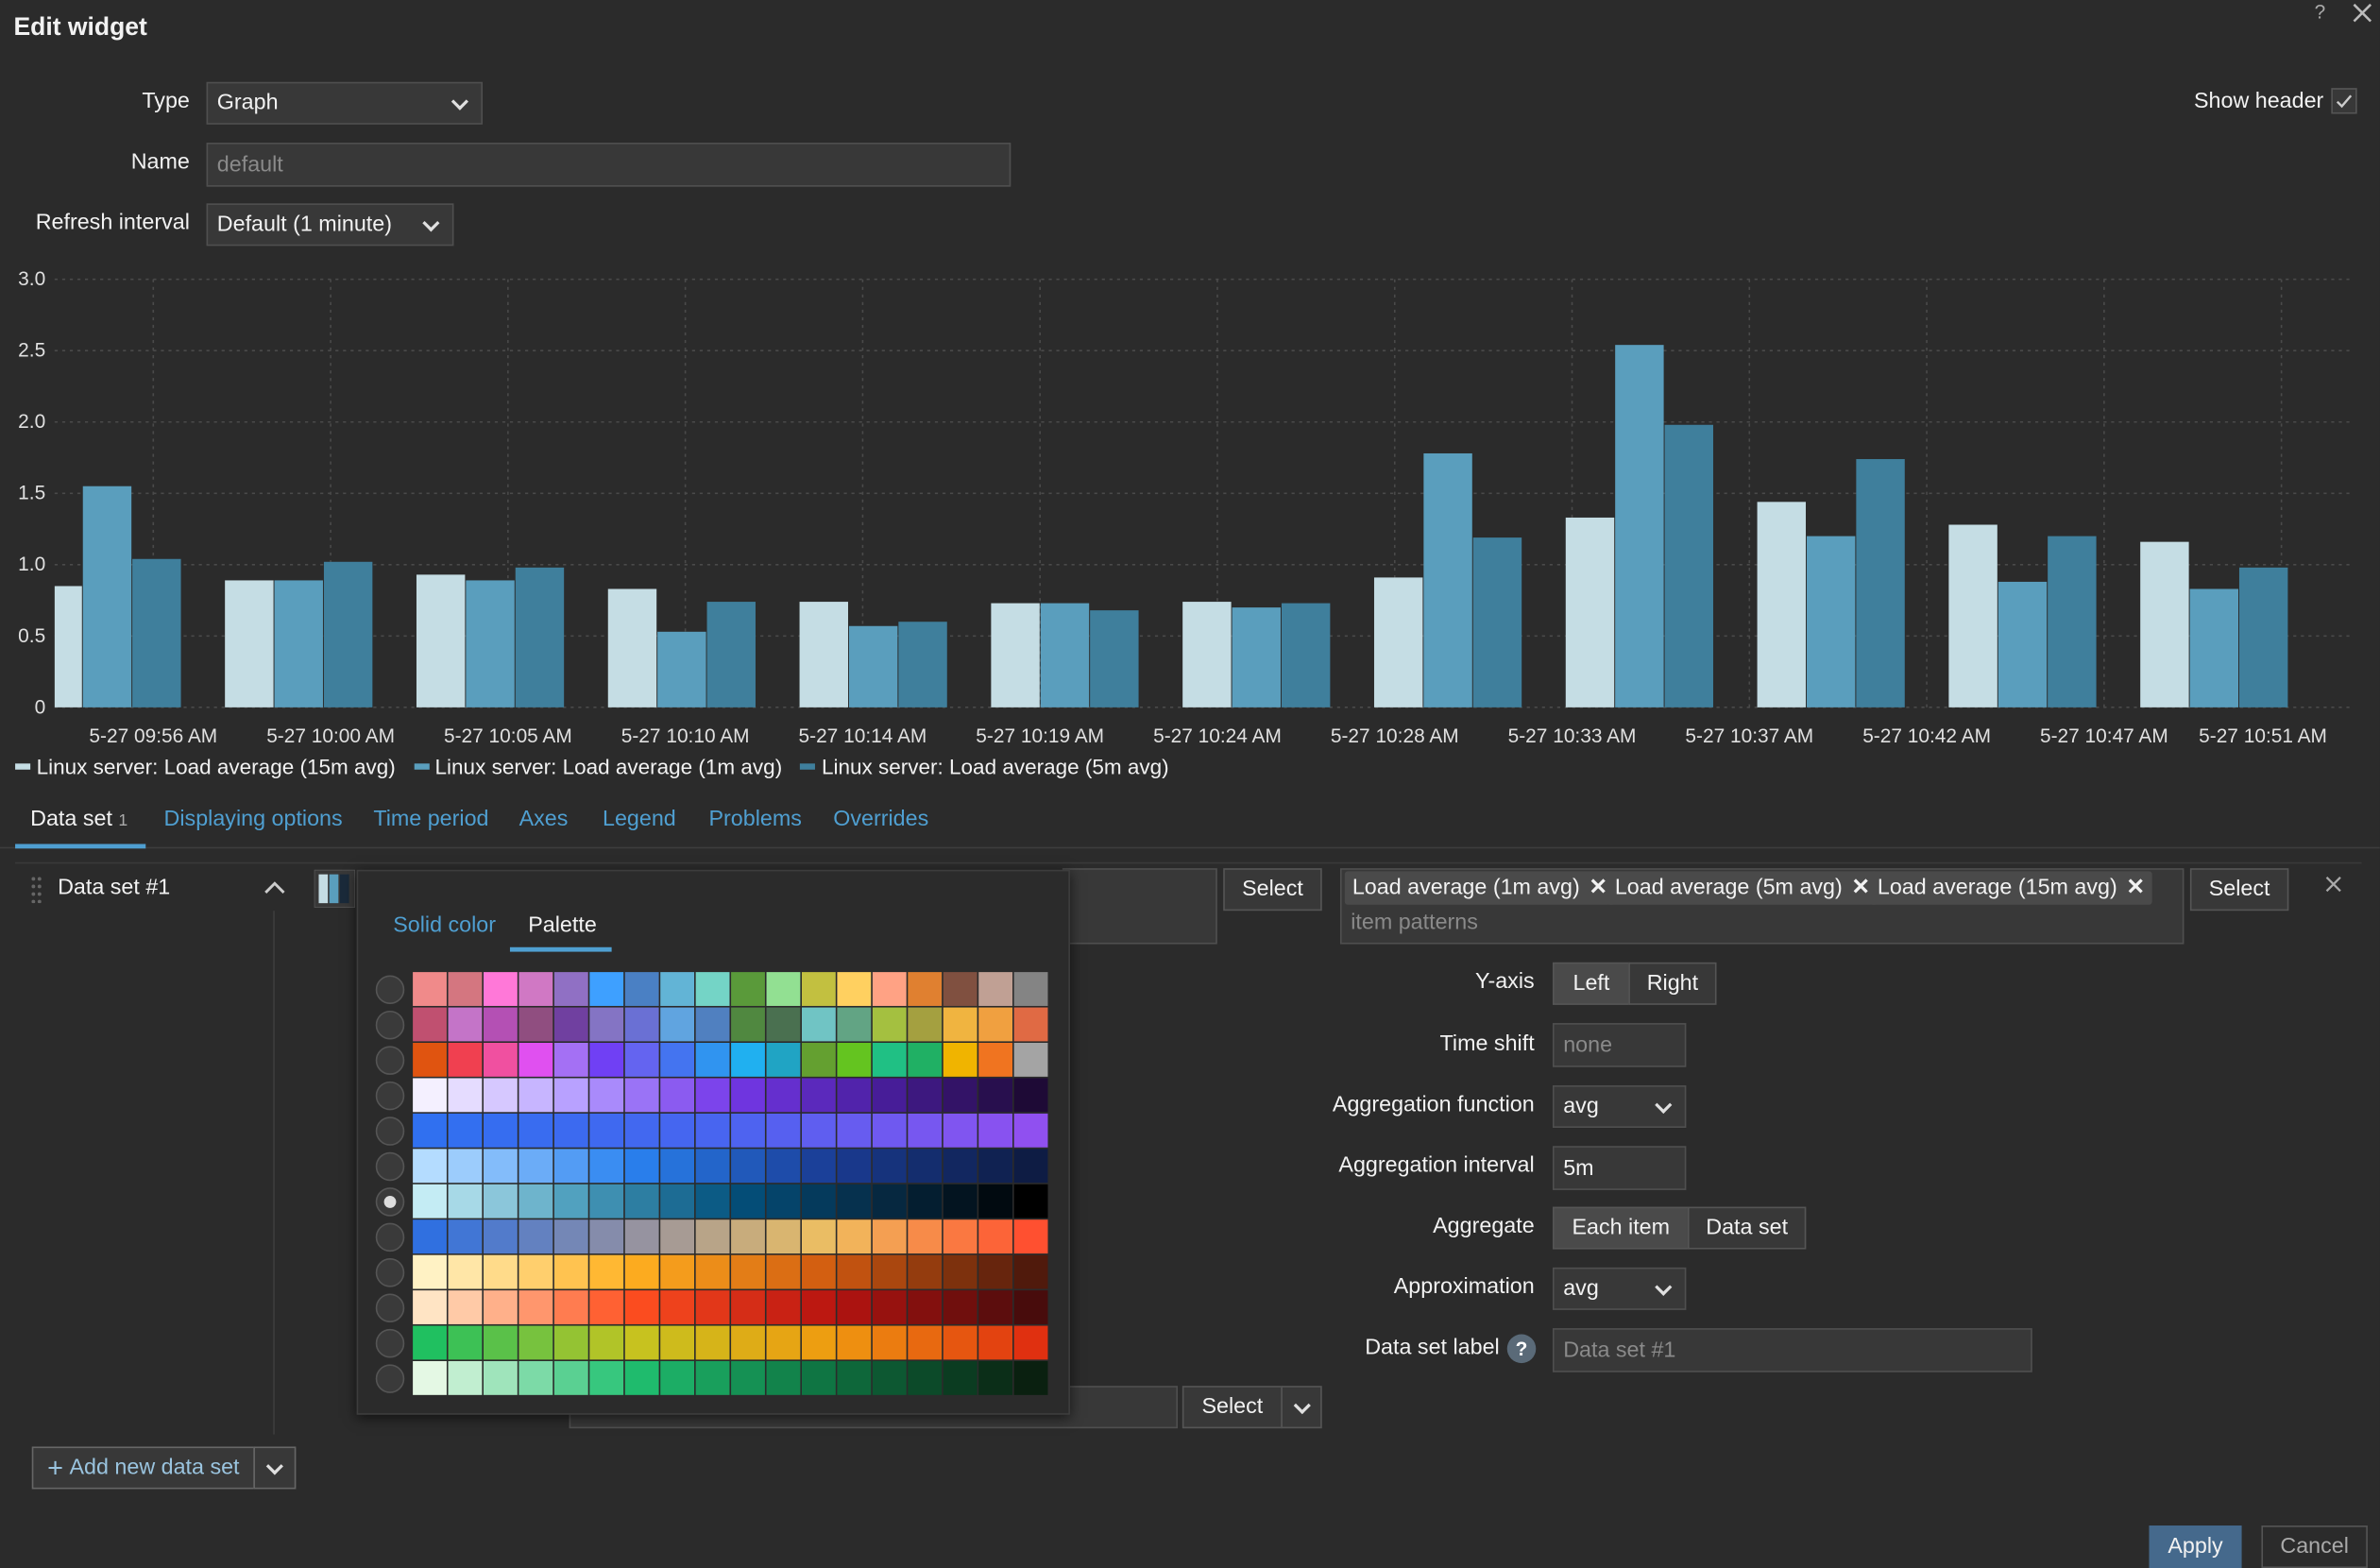  I want to click on data-set-label-input: Data set #1, so click(1792, 1350).